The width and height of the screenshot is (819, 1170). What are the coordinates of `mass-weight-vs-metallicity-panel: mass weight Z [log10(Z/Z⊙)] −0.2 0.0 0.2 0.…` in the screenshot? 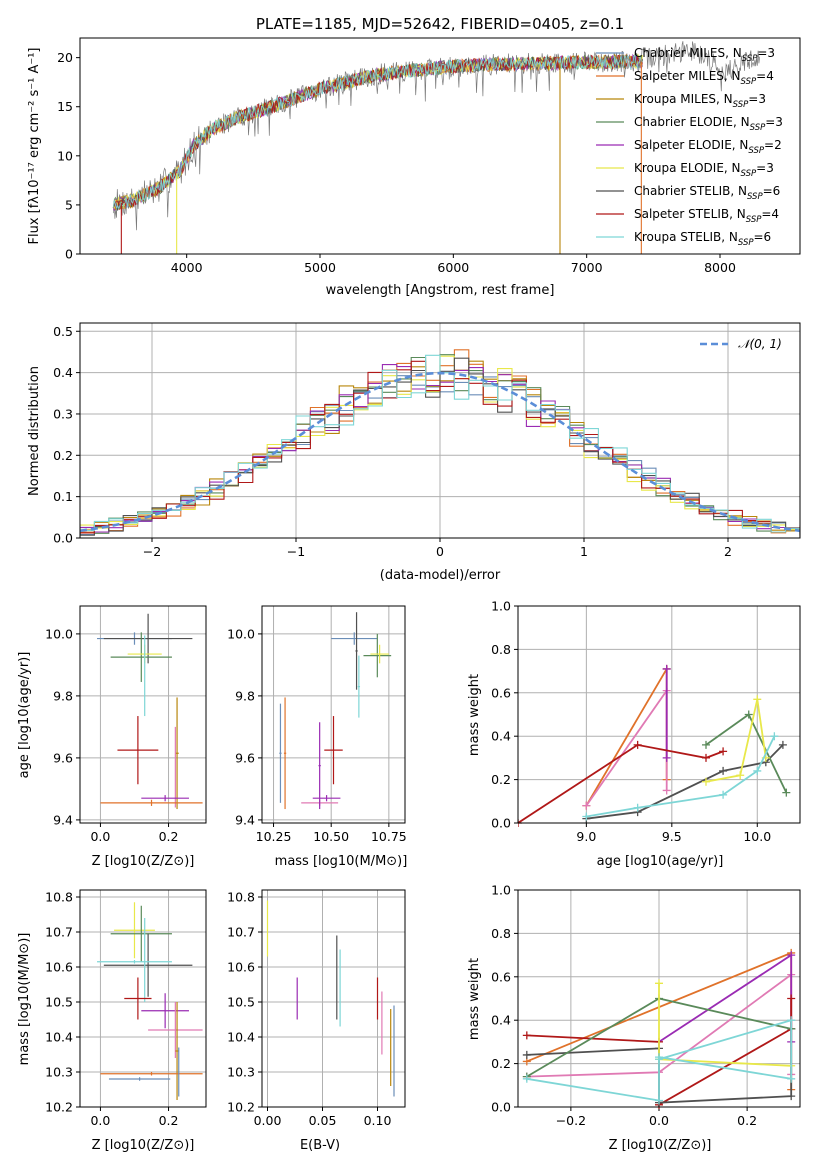 It's located at (634, 1018).